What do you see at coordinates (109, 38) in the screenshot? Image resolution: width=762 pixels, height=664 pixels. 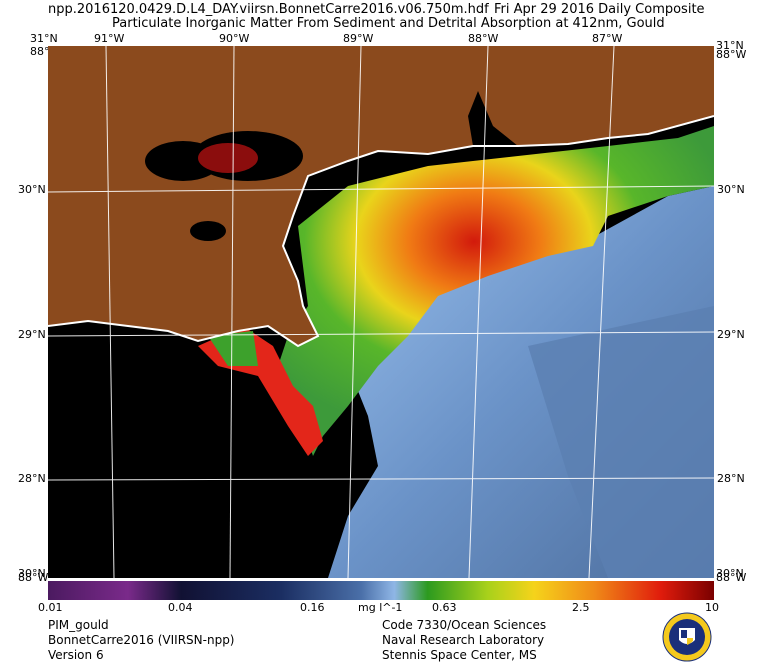 I see `top-label-91w: 91°W` at bounding box center [109, 38].